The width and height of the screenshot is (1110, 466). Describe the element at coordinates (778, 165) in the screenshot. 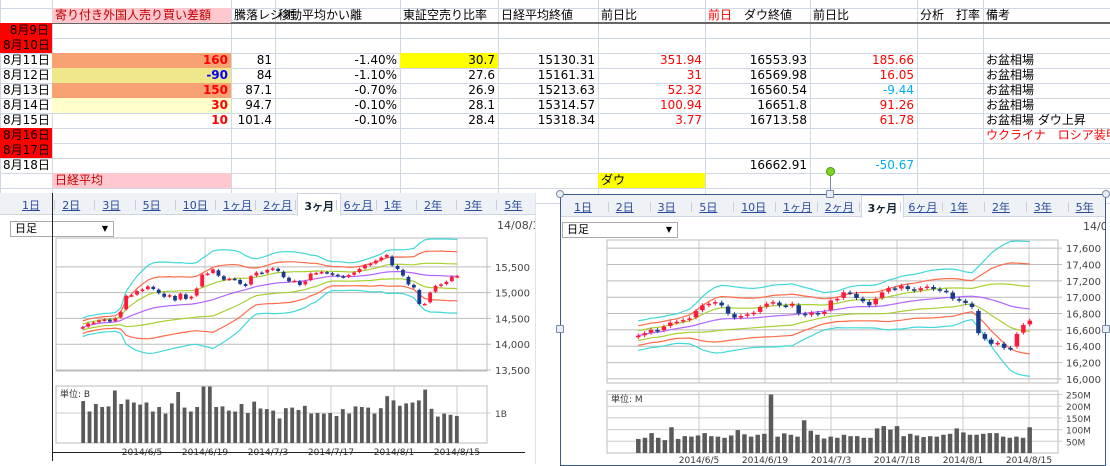

I see `dow-close-cell: 16662.91` at that location.